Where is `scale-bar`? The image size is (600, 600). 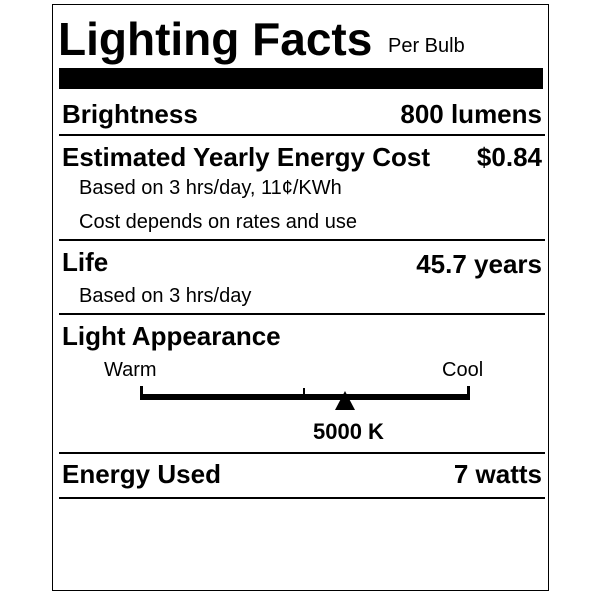
scale-bar is located at coordinates (305, 397).